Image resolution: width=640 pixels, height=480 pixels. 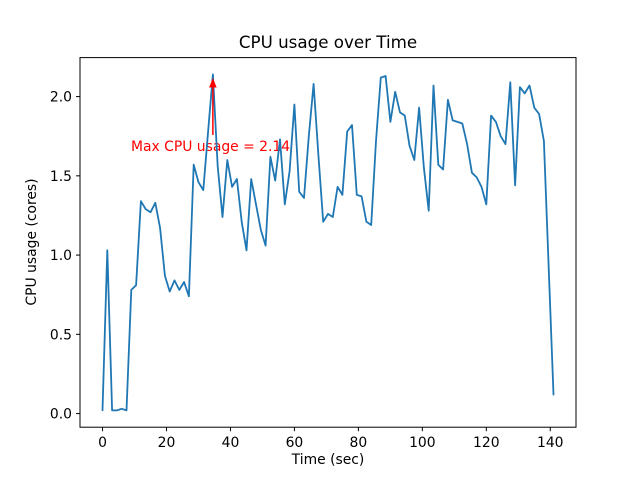 I want to click on x-tick-label: 100, so click(x=422, y=443).